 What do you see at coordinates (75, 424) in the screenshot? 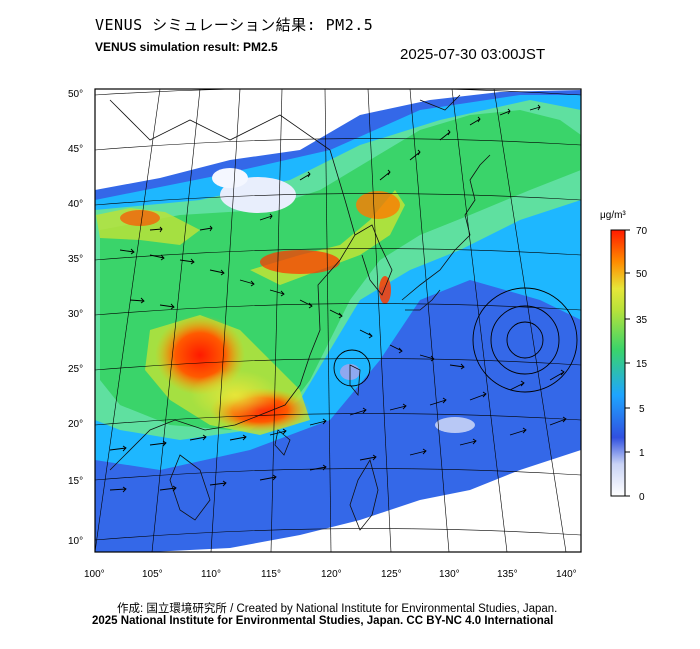
I see `lat-label-20: 20°` at bounding box center [75, 424].